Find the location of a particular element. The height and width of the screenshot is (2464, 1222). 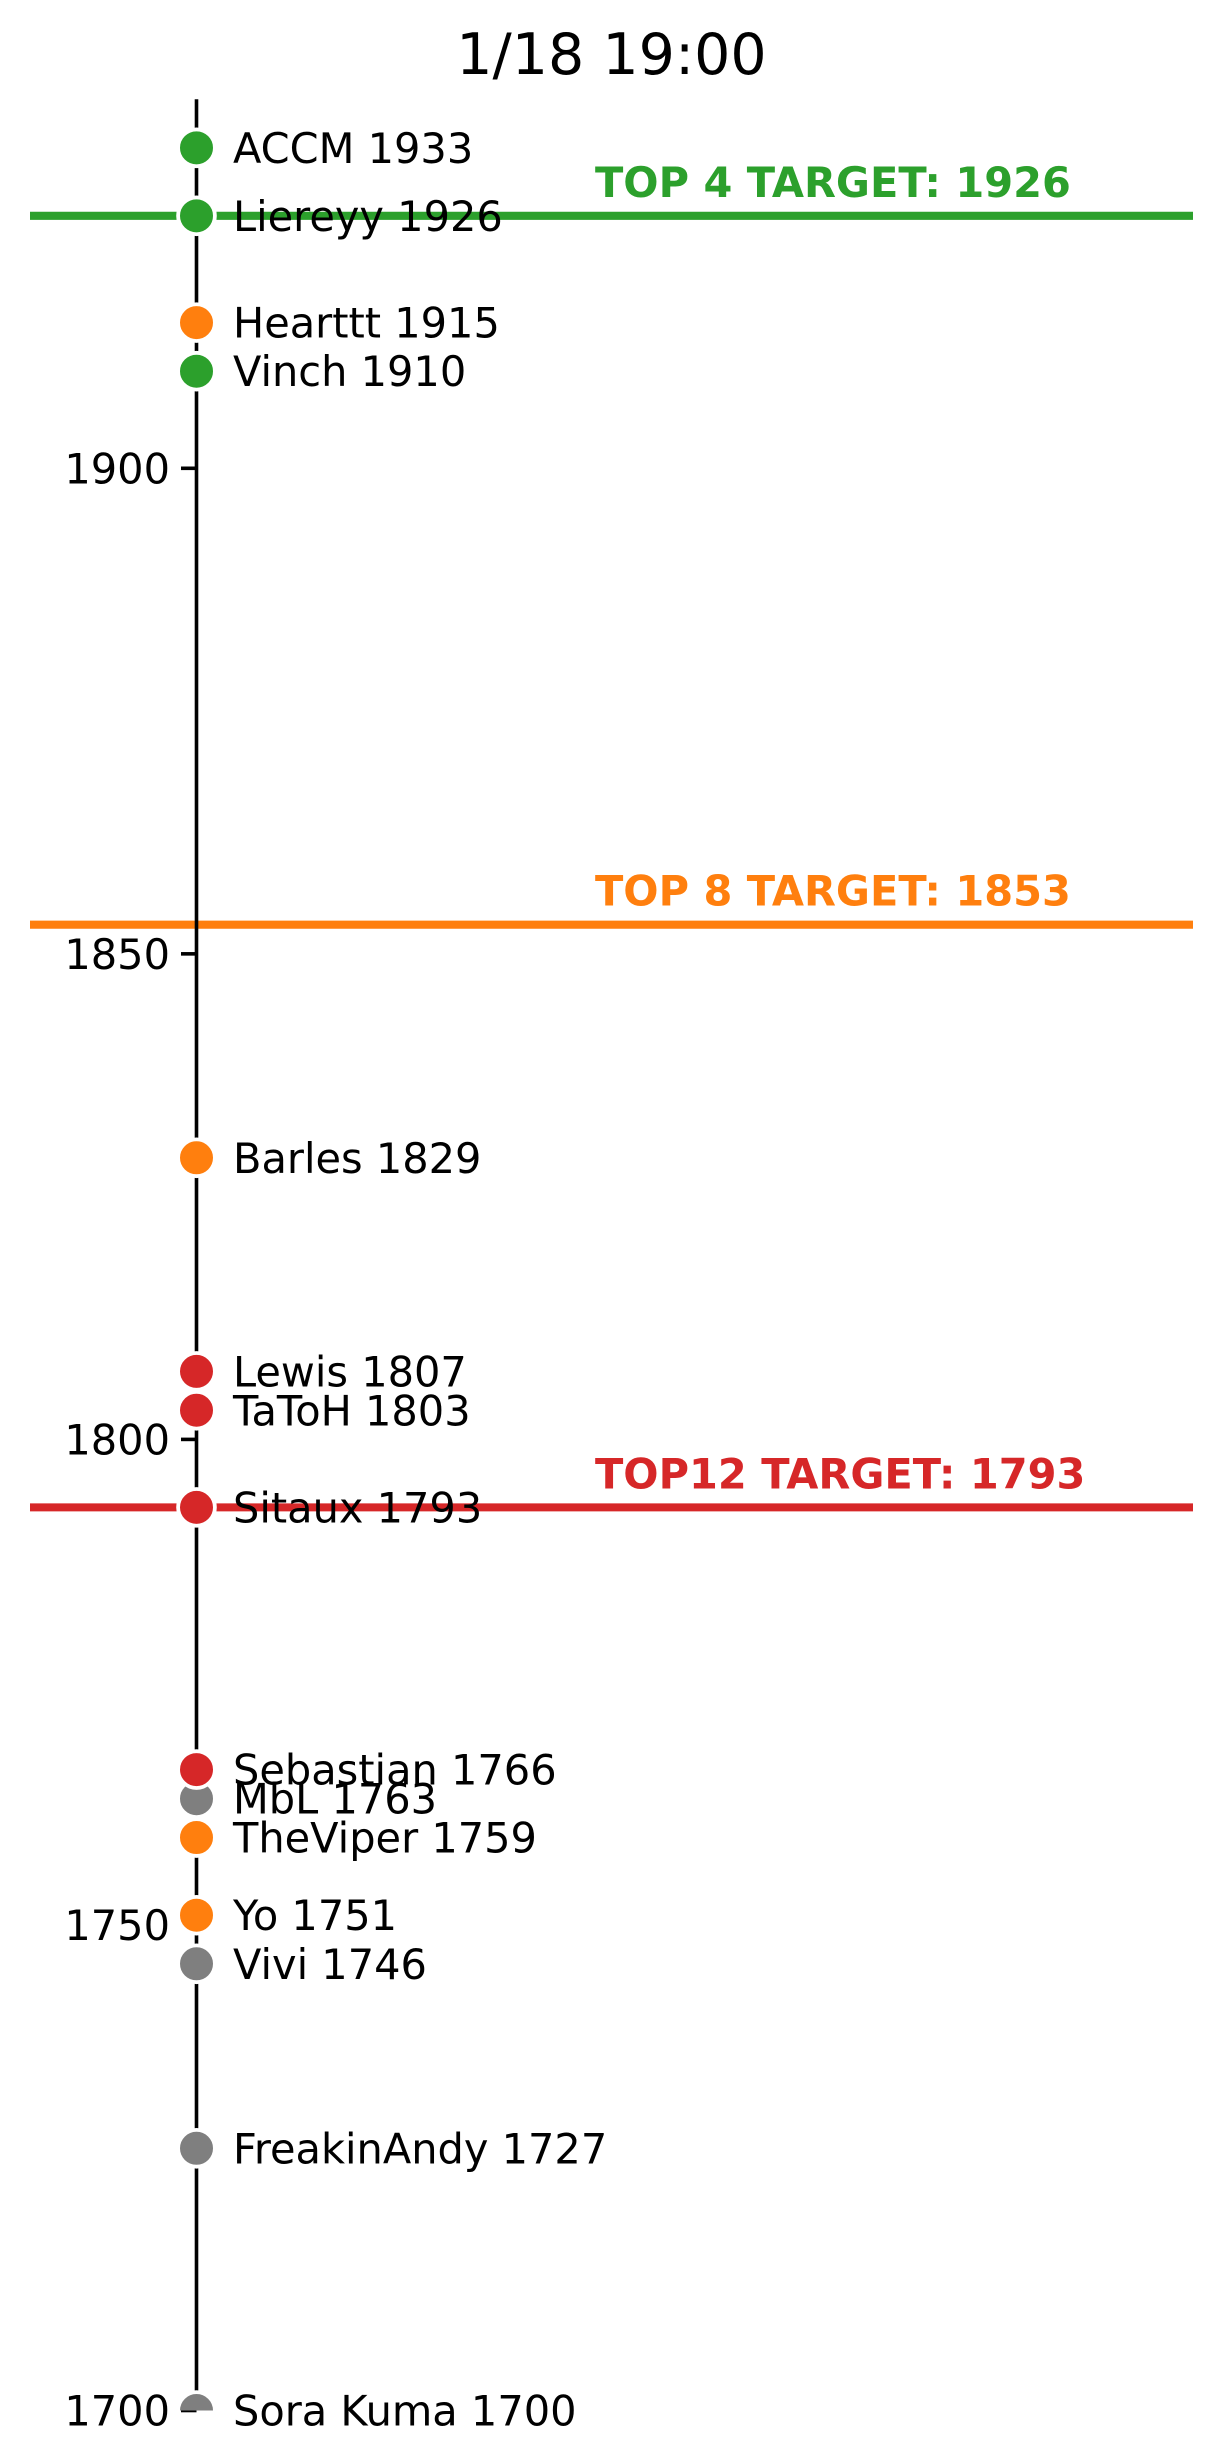

player-dot-barles is located at coordinates (196, 1158).